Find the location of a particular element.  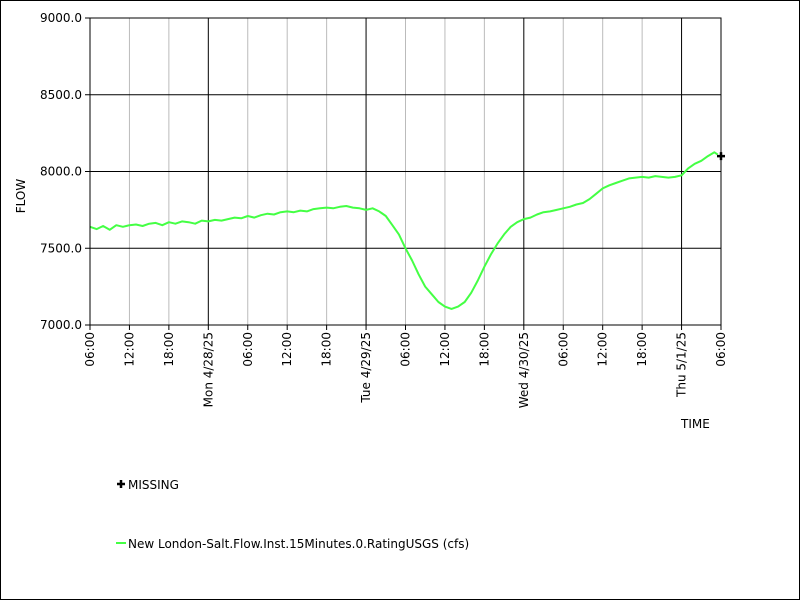

y-tick-label: 7000.0 is located at coordinates (61, 325).